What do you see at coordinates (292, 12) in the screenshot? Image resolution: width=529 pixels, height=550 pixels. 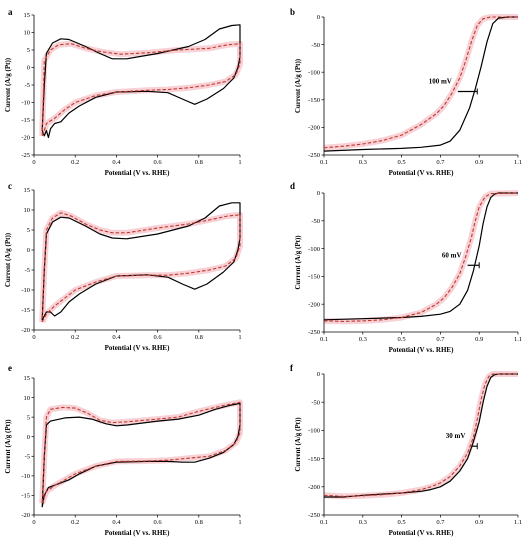 I see `panel-letter: b` at bounding box center [292, 12].